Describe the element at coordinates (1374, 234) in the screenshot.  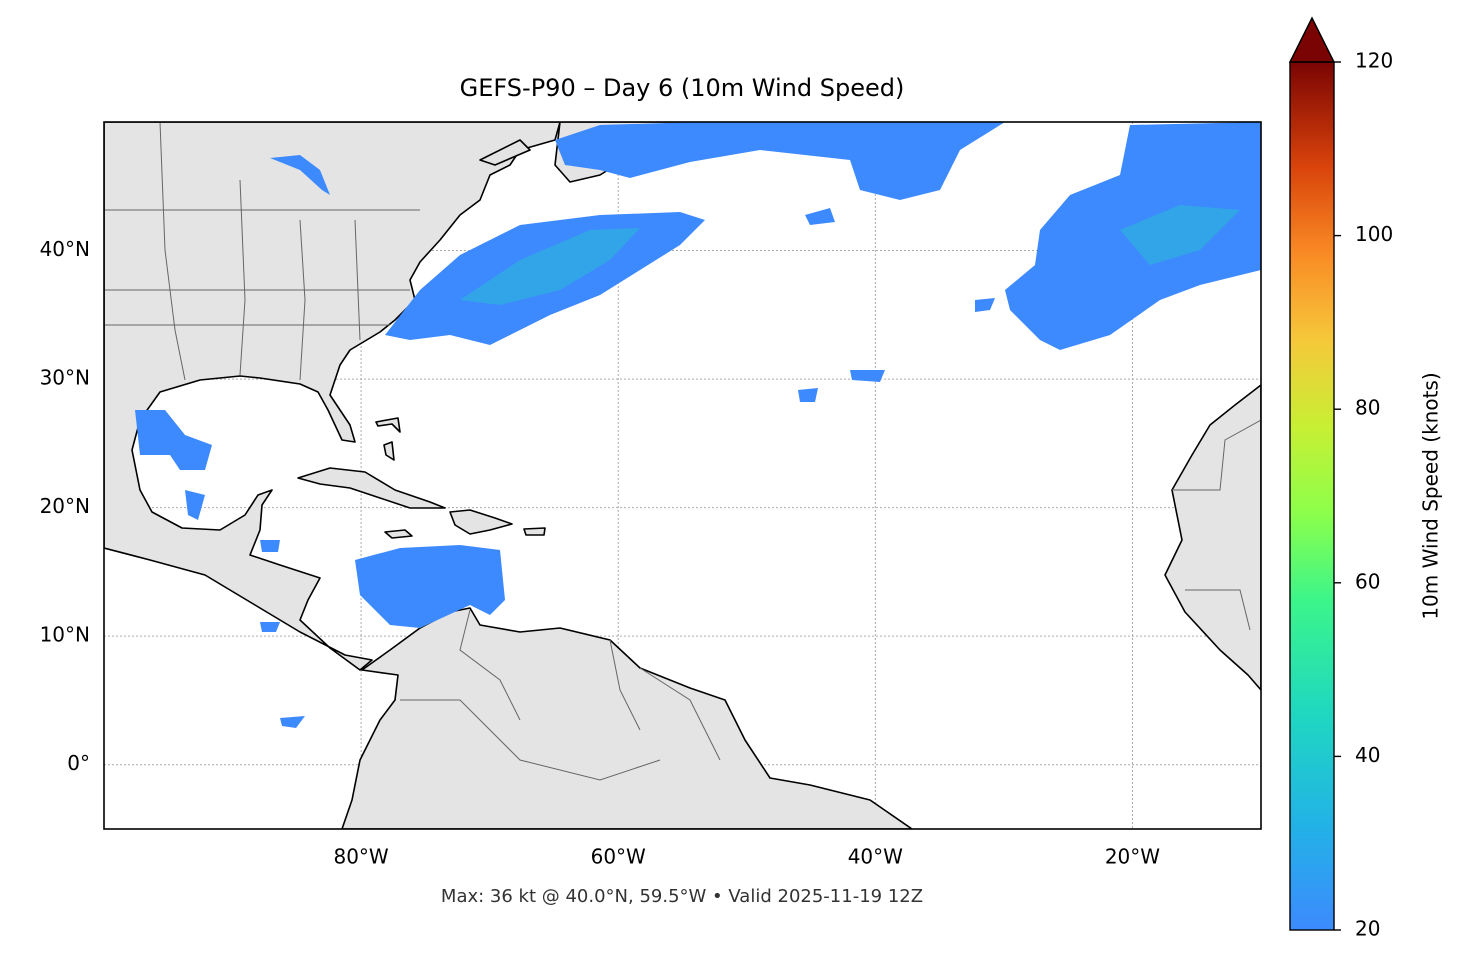
I see `colorbar-tick-label: 100` at that location.